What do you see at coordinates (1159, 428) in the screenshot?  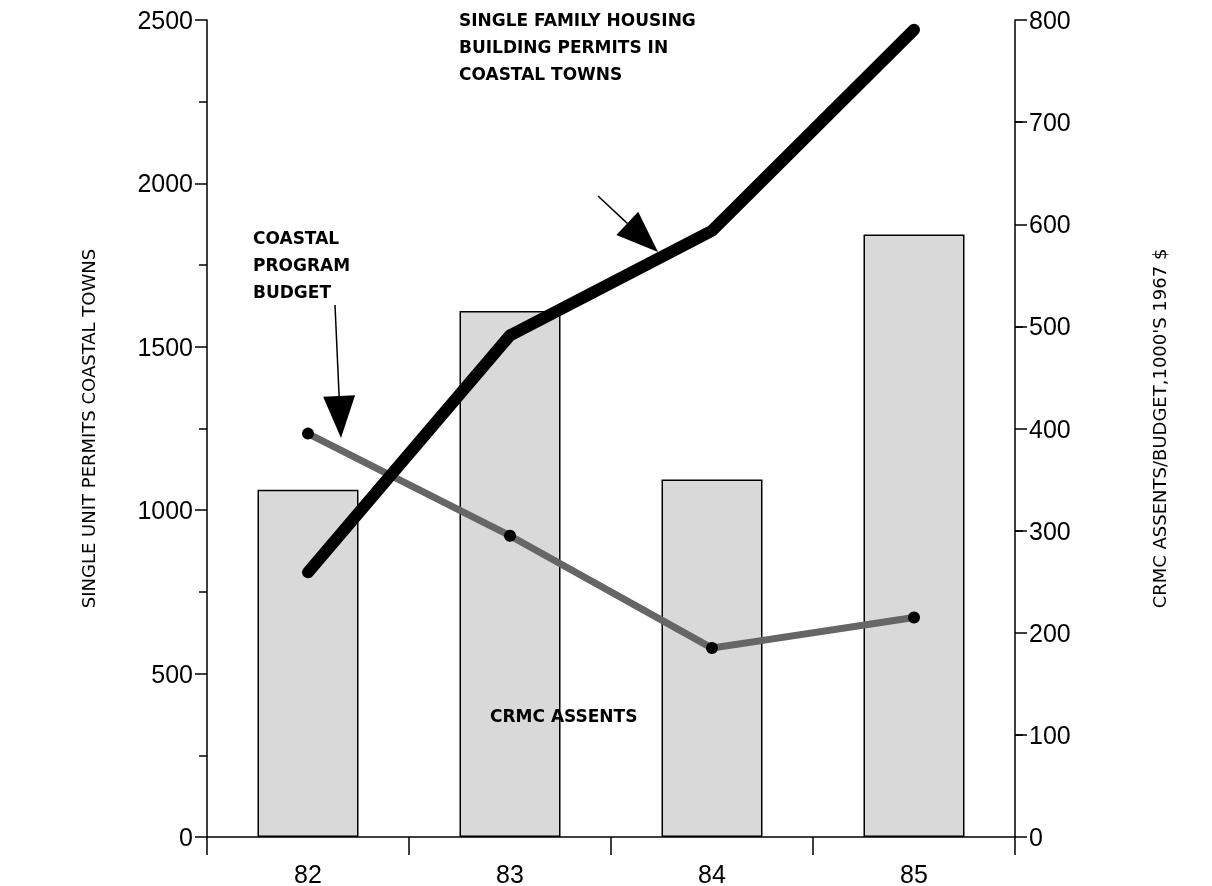 I see `y2-axis-title: CRMC ASSENTS/BUDGET,1000'S 1967 $` at bounding box center [1159, 428].